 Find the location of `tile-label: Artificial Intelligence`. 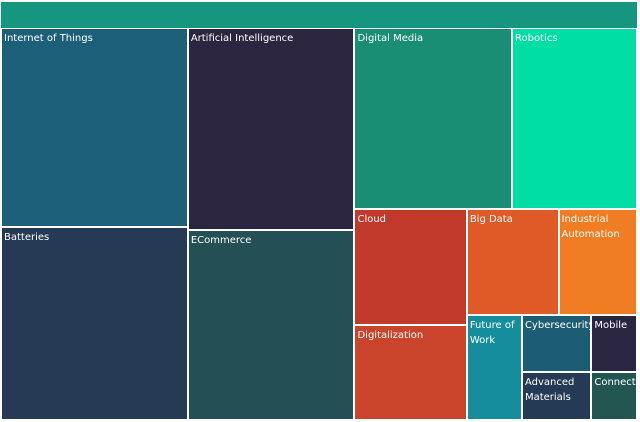

tile-label: Artificial Intelligence is located at coordinates (242, 38).